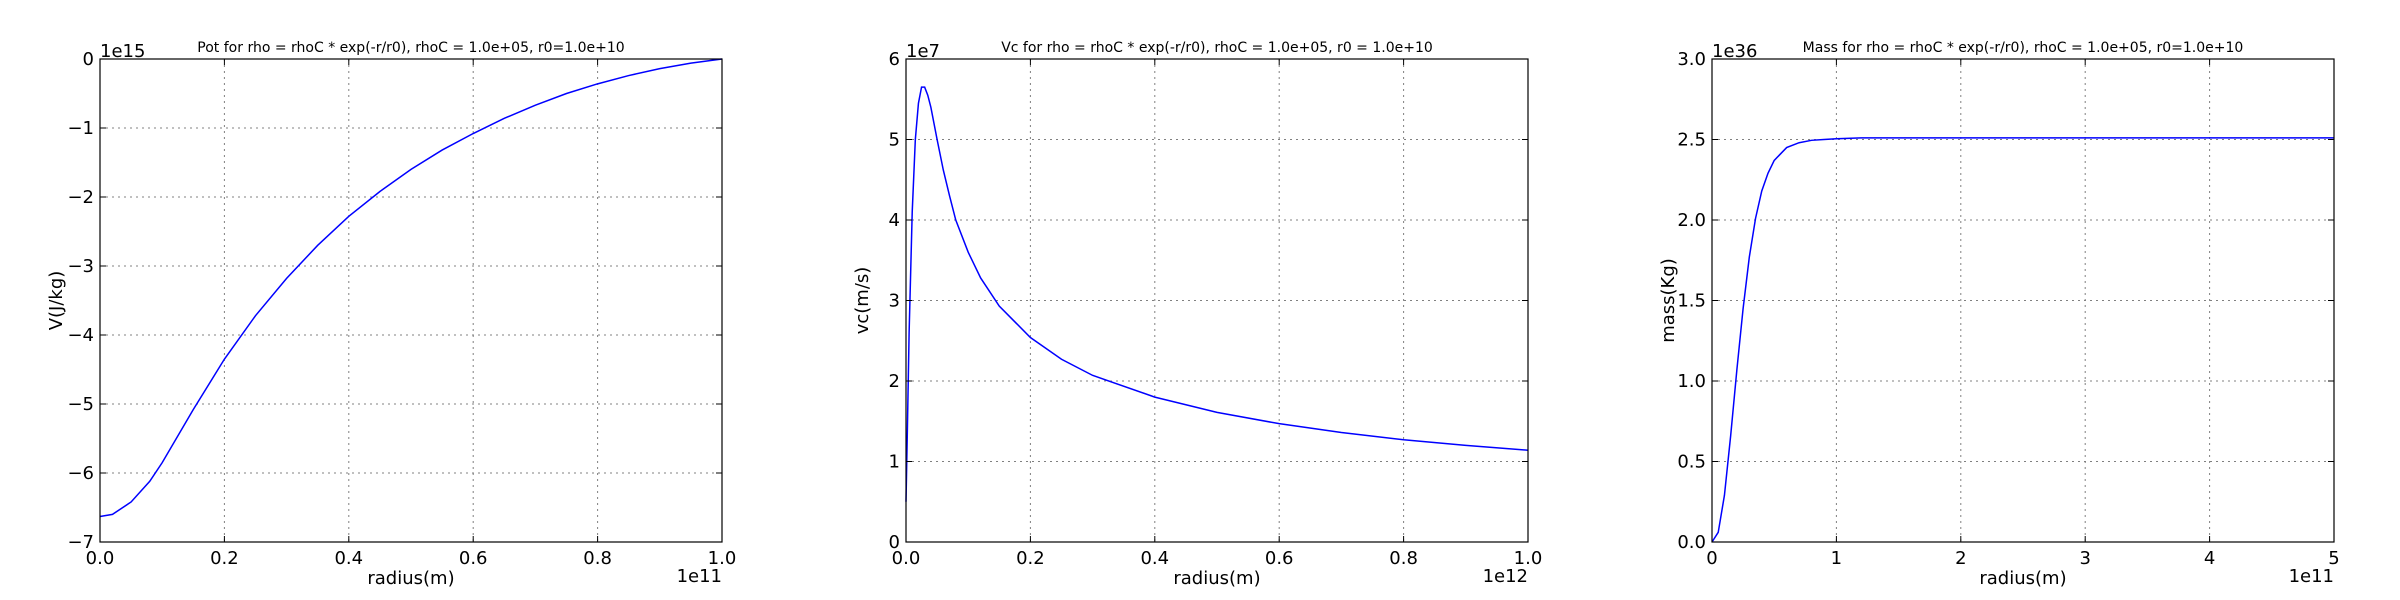 Image resolution: width=2400 pixels, height=600 pixels. Describe the element at coordinates (1691, 59) in the screenshot. I see `y-tick-label: 3.0` at that location.